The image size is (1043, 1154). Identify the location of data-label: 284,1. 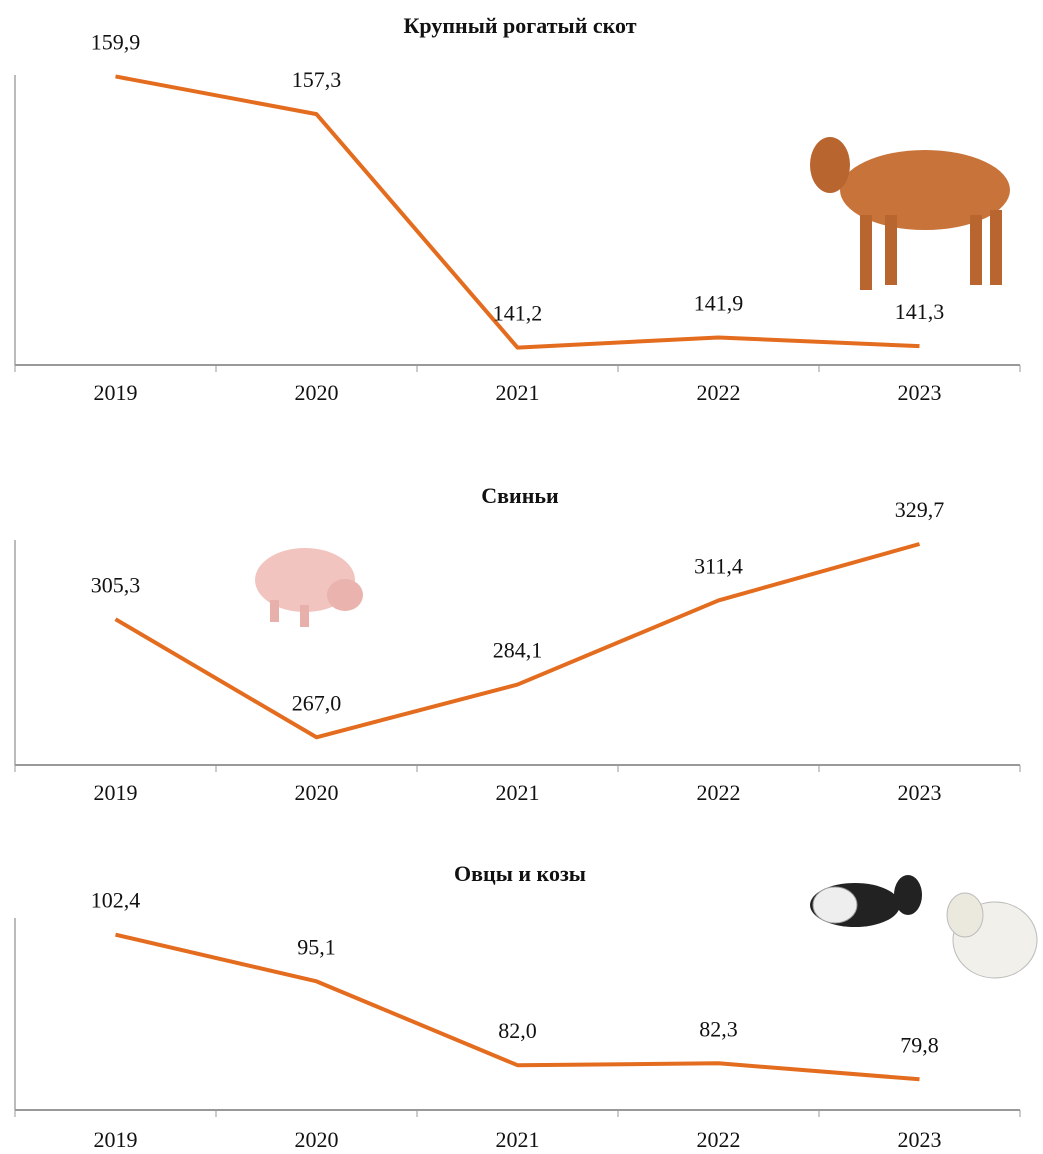
(518, 650).